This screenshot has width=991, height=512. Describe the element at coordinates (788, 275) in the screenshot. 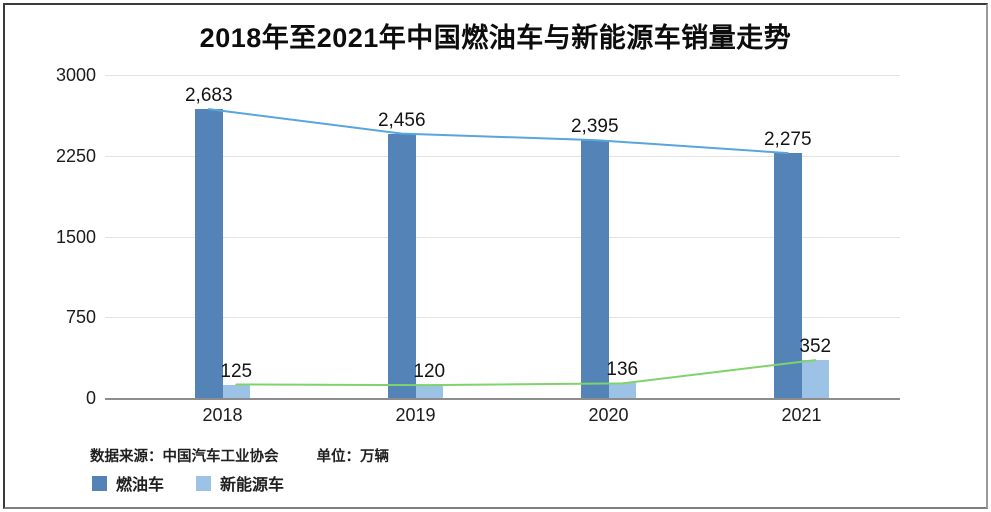

I see `bar-fuel-2021` at that location.